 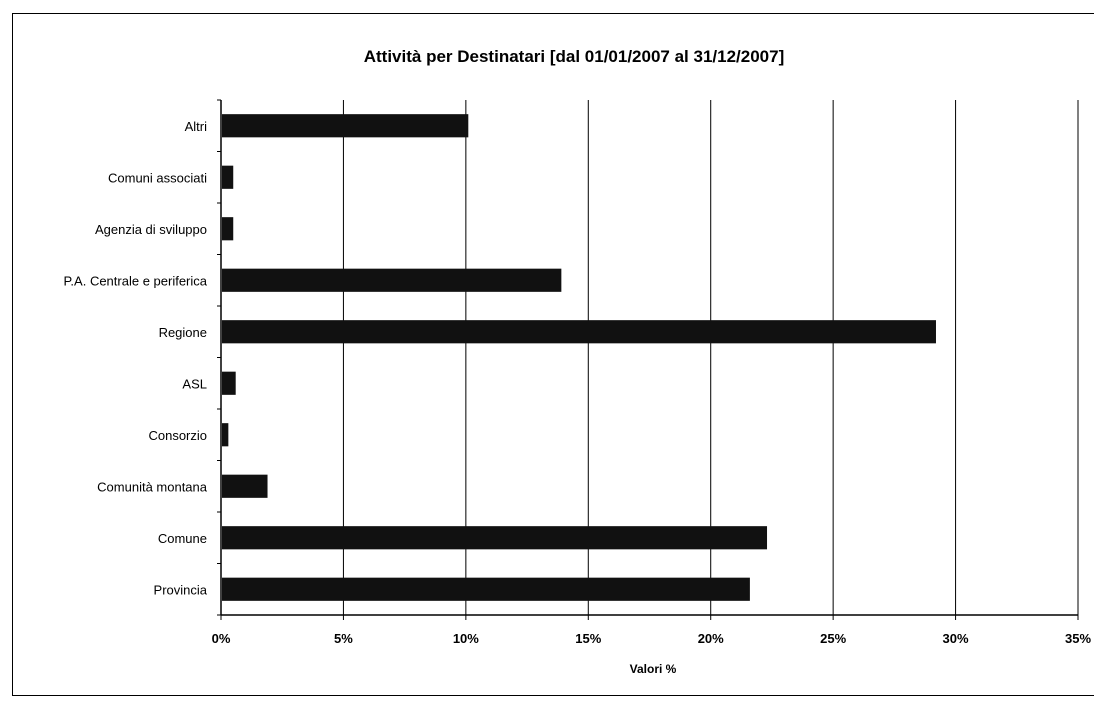 I want to click on x-tick-label: 15%, so click(x=588, y=638).